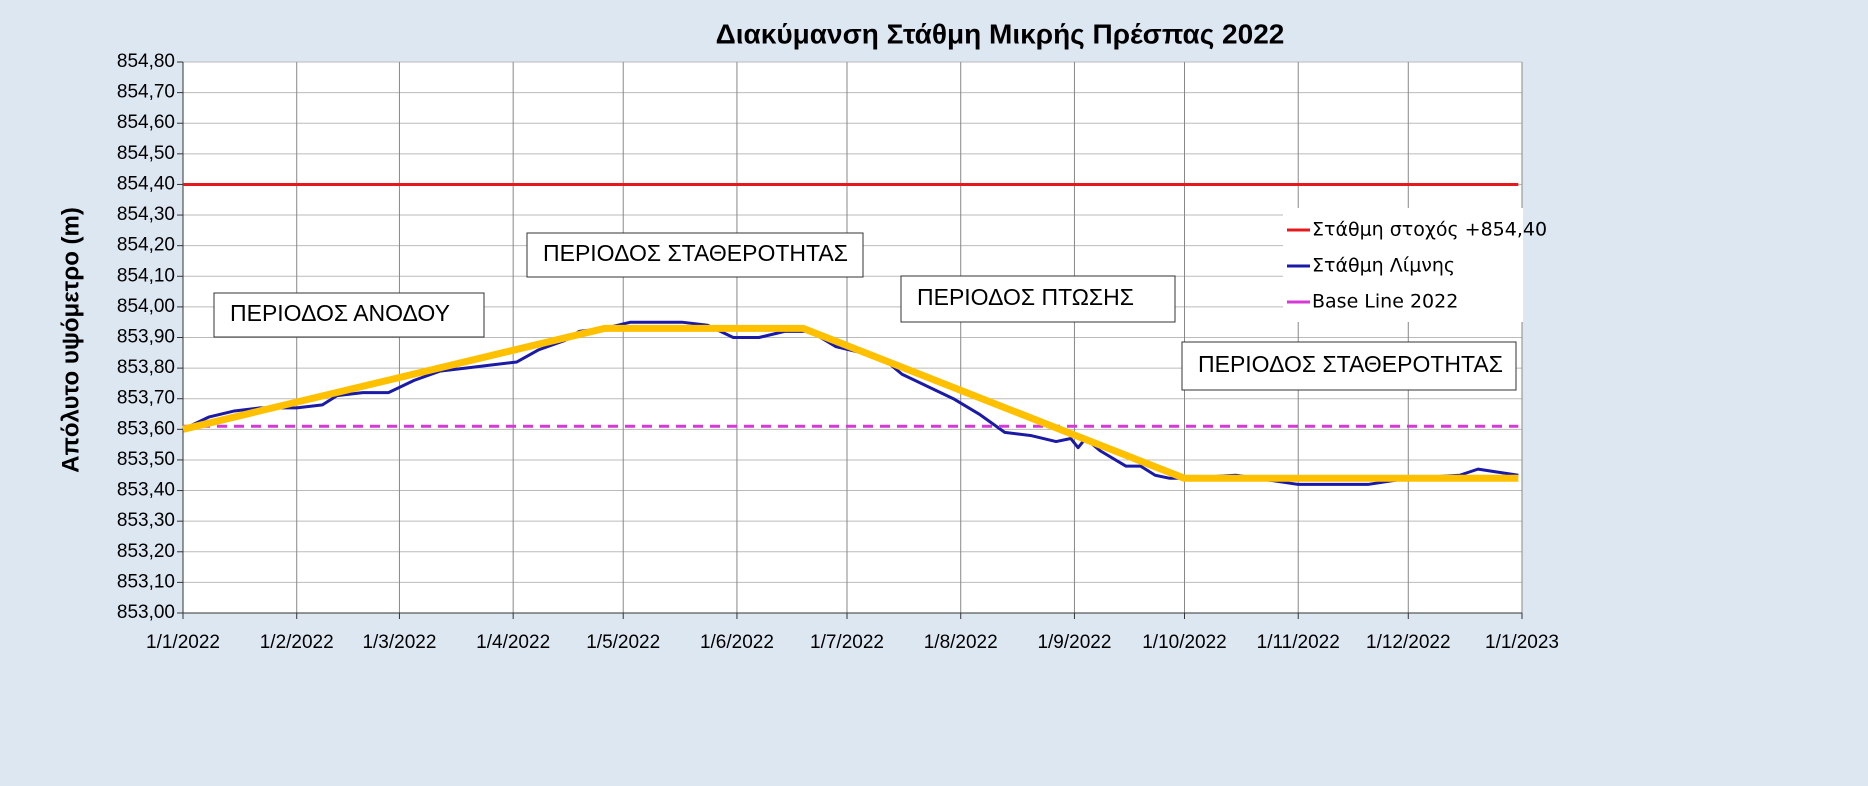  I want to click on y-tick-label: 854,60, so click(146, 122).